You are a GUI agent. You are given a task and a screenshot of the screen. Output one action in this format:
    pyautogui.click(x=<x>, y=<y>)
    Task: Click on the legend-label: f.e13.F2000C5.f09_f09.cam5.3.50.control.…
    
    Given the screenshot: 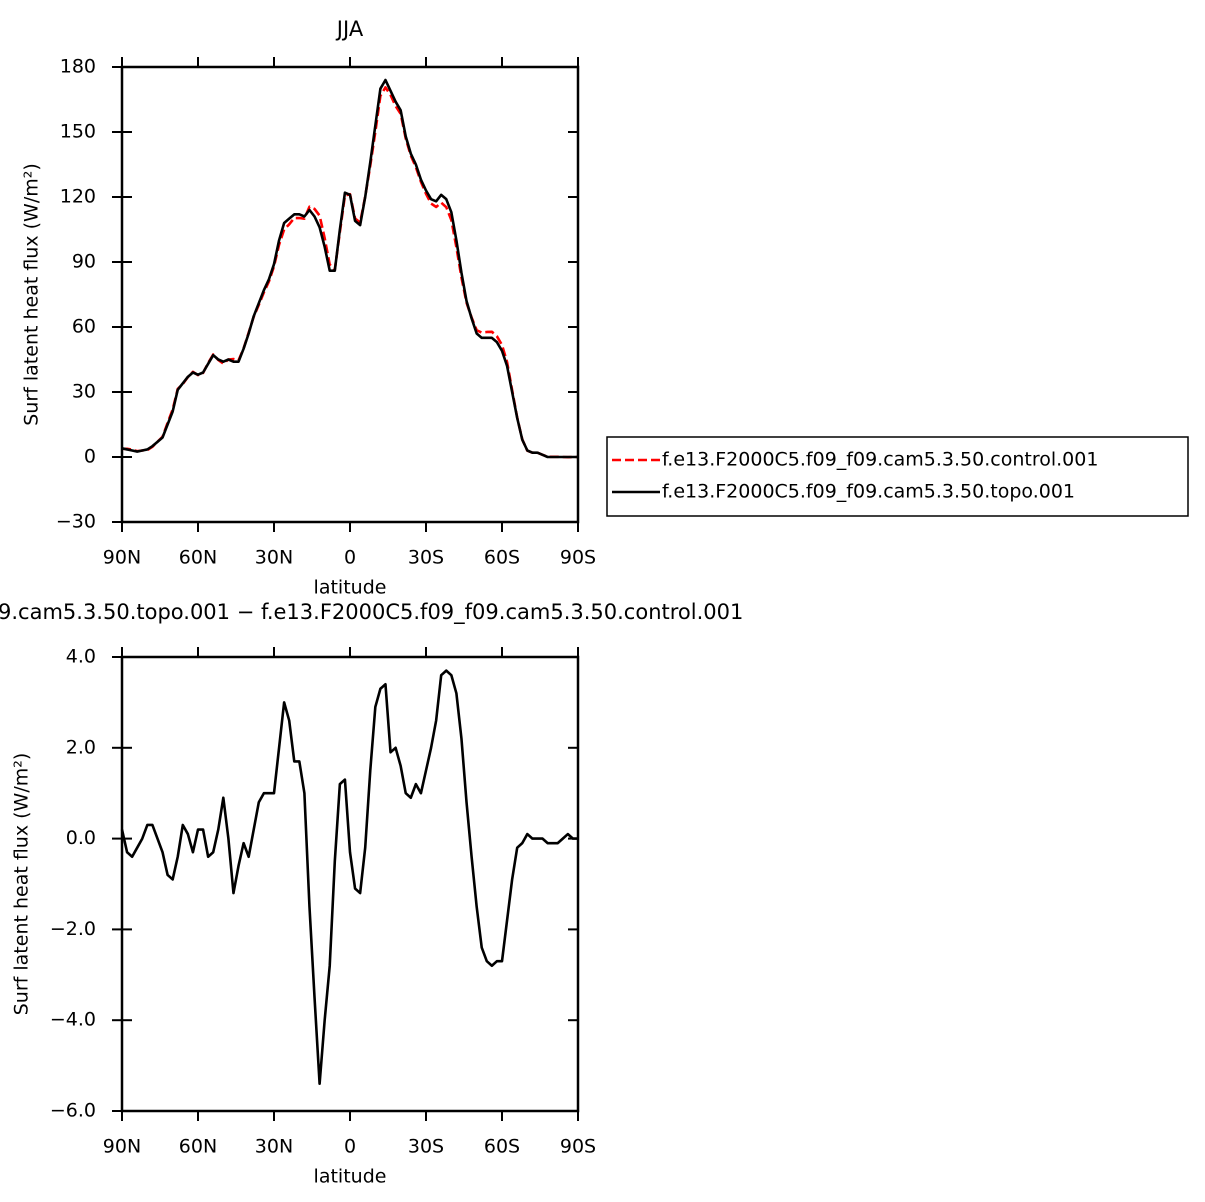 What is the action you would take?
    pyautogui.click(x=880, y=460)
    